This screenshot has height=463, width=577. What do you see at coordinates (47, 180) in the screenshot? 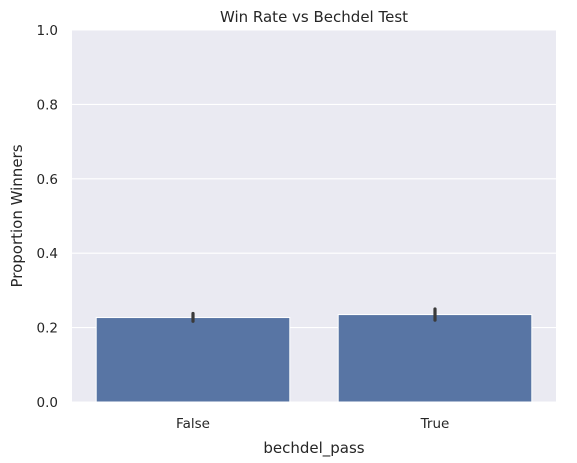
I see `y-tick-label: 0.6` at bounding box center [47, 180].